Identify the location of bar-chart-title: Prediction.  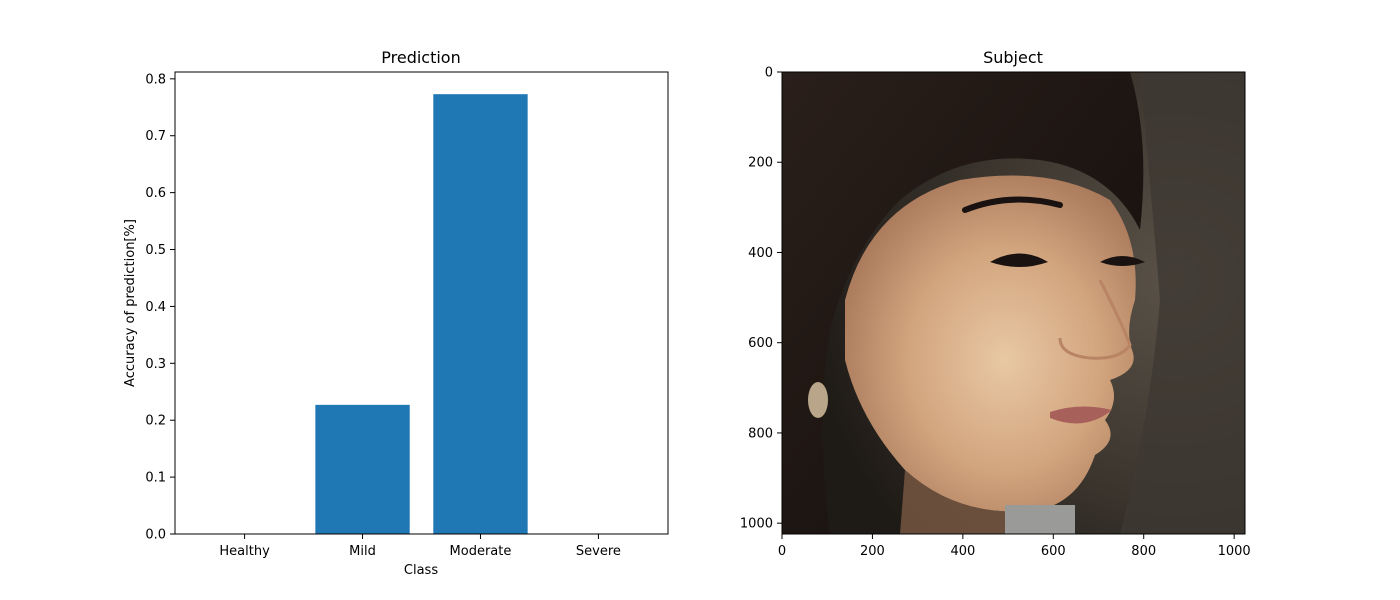
(420, 57).